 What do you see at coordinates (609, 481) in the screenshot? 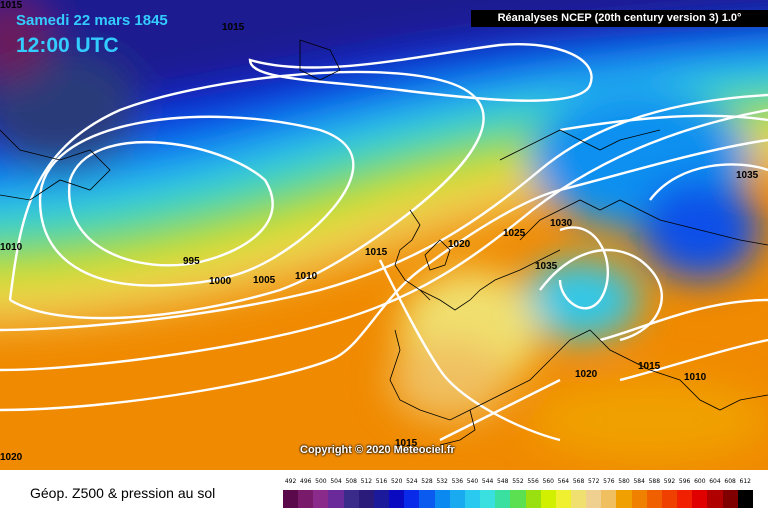
I see `scale-value: 576` at bounding box center [609, 481].